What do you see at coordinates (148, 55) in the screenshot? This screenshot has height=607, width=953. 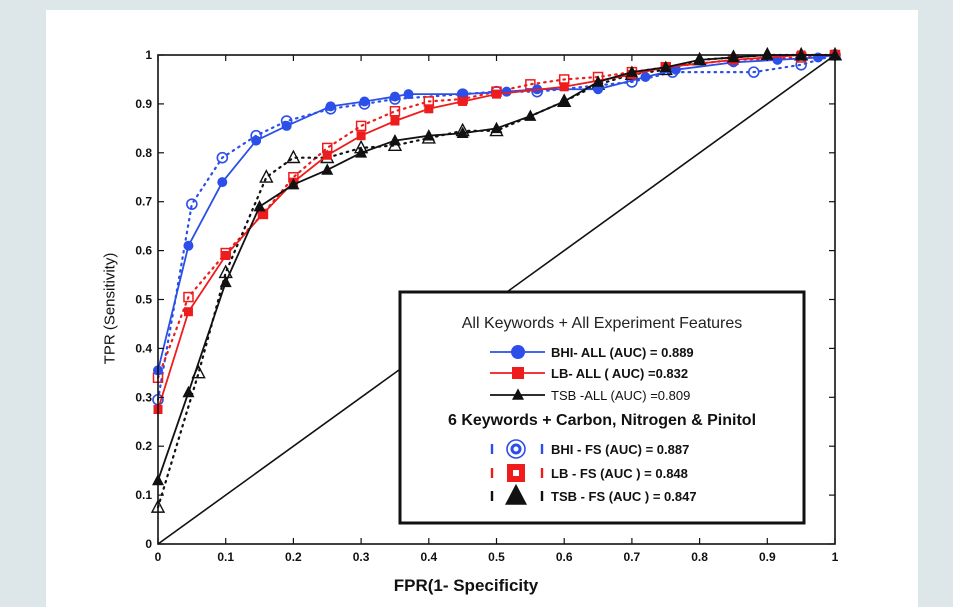 I see `y-tick-label: 1` at bounding box center [148, 55].